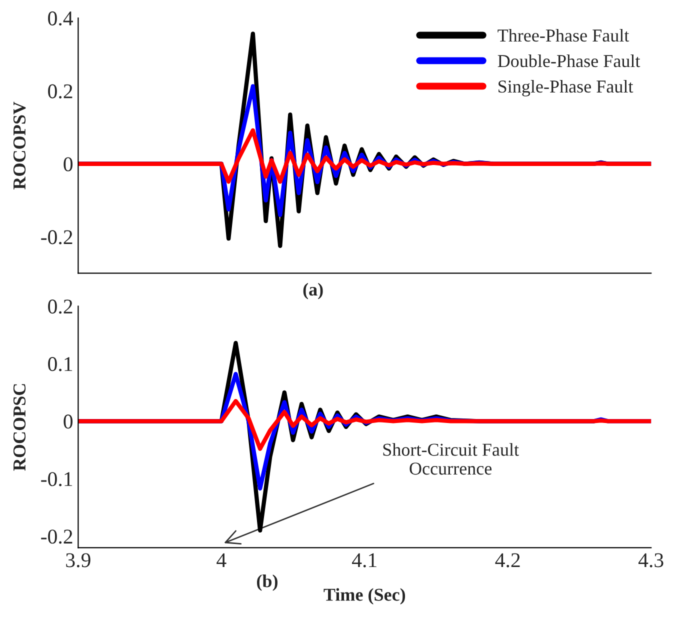 The height and width of the screenshot is (621, 674). Describe the element at coordinates (566, 88) in the screenshot. I see `legend-label: Single-Phase Fault` at that location.